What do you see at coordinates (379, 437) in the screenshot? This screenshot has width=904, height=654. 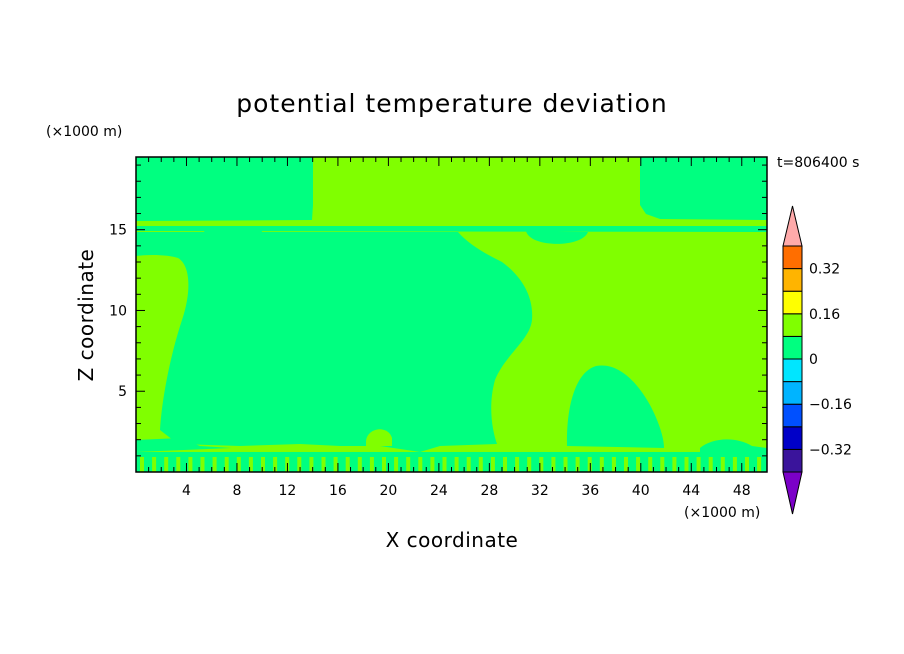 I see `contour-bump-blob` at bounding box center [379, 437].